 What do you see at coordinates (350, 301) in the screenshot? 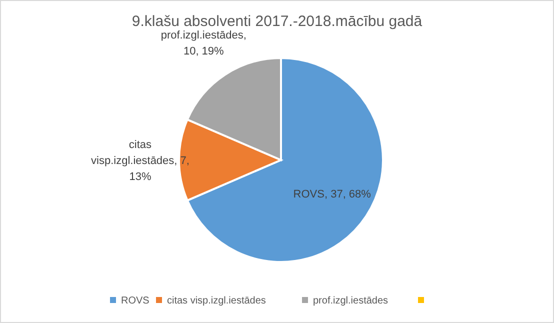
I see `legend-label: prof.izgl.iestādes` at bounding box center [350, 301].